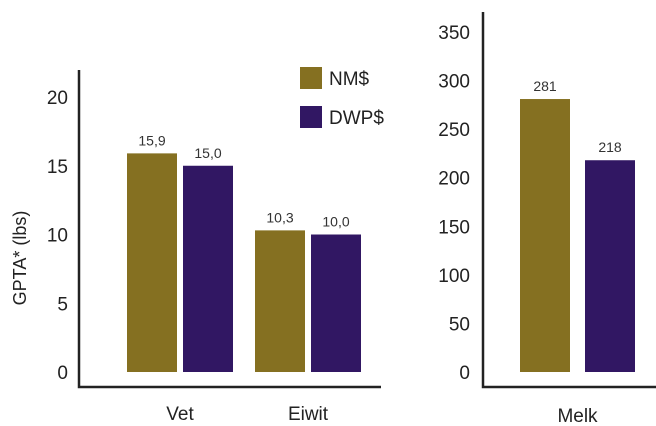 This screenshot has height=426, width=656. I want to click on y-tick-label: 20, so click(57, 98).